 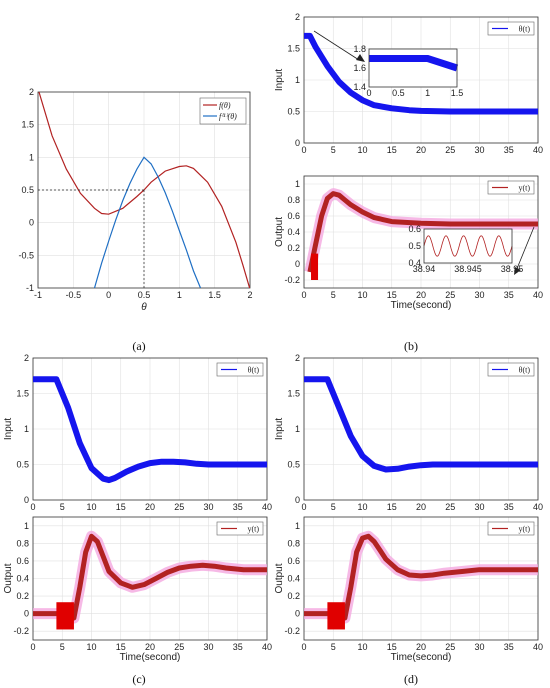 I want to click on c-in-xtick-label: 0, so click(x=32, y=507).